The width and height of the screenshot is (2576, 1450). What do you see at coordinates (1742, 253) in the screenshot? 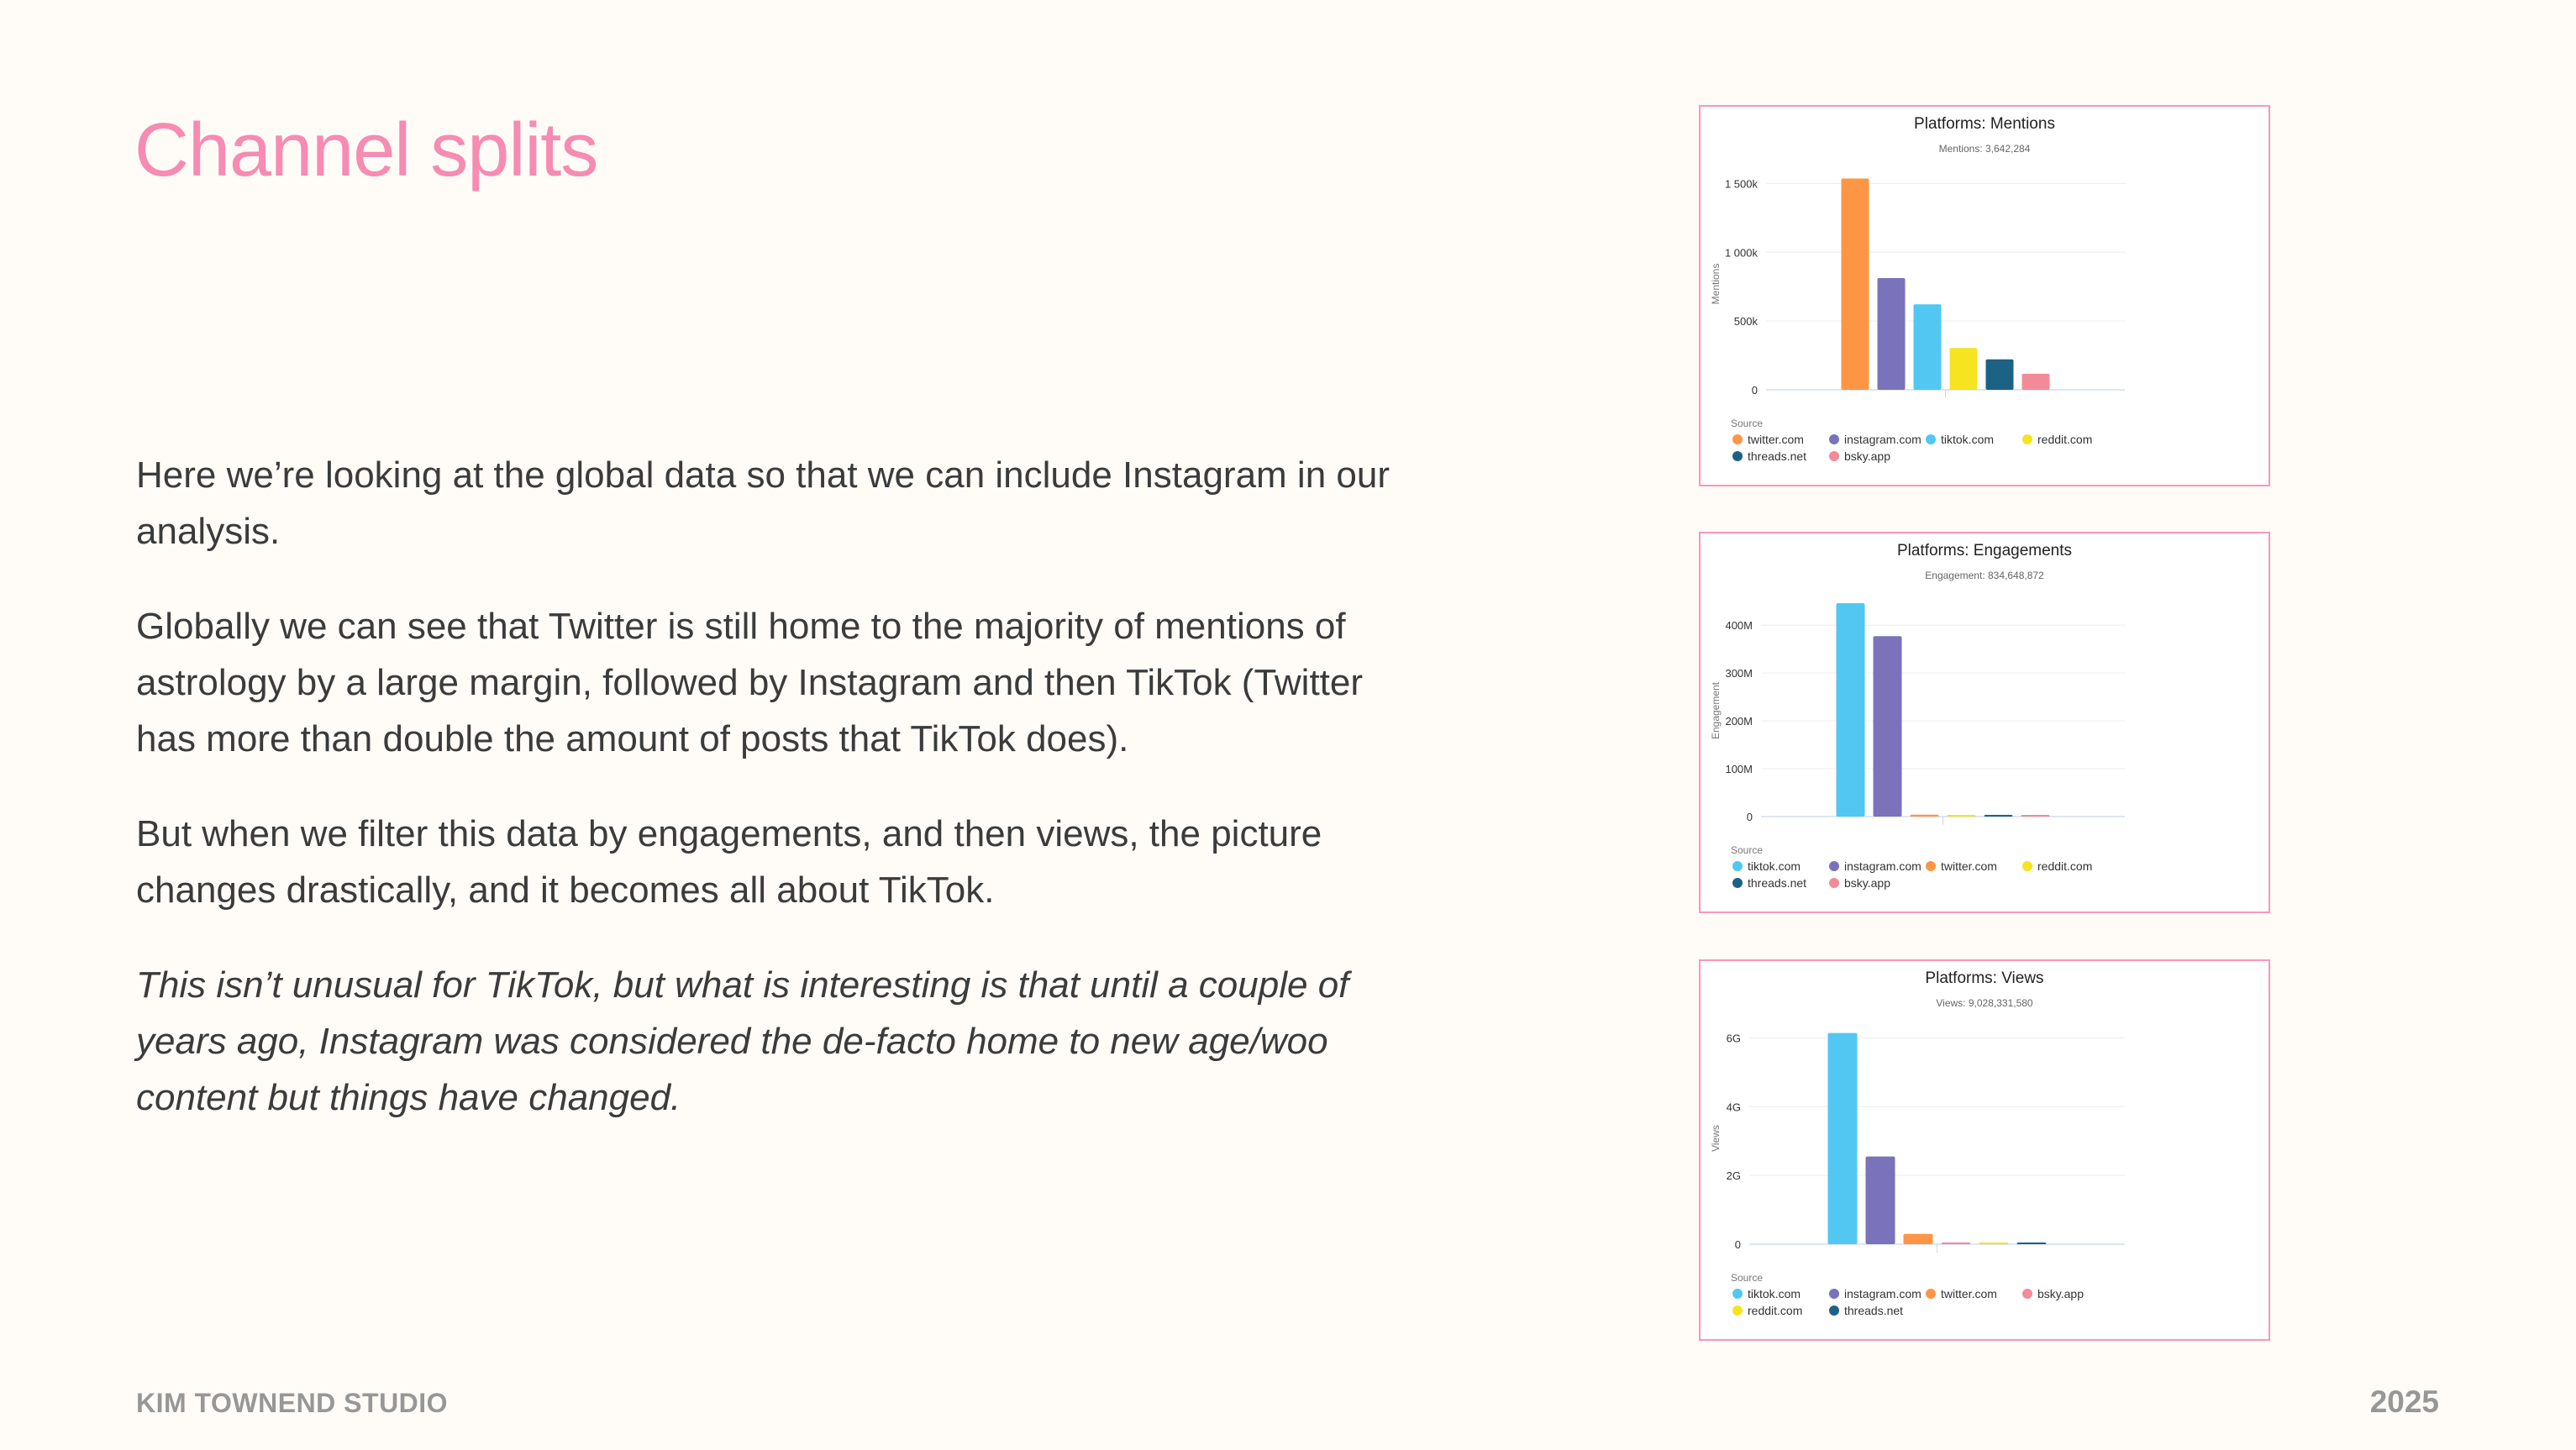
I see `y-tick-label: 1 000k` at bounding box center [1742, 253].